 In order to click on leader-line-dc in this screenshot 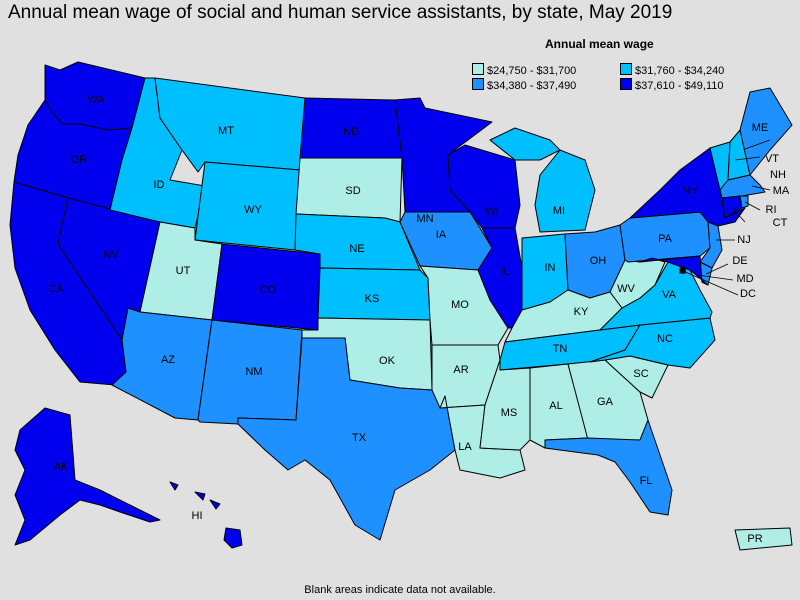, I will do `click(710, 283)`.